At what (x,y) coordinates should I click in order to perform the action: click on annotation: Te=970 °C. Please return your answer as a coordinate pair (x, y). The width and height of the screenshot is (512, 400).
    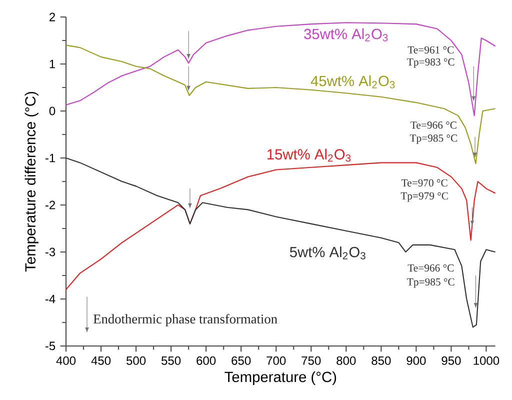
    Looking at the image, I should click on (424, 183).